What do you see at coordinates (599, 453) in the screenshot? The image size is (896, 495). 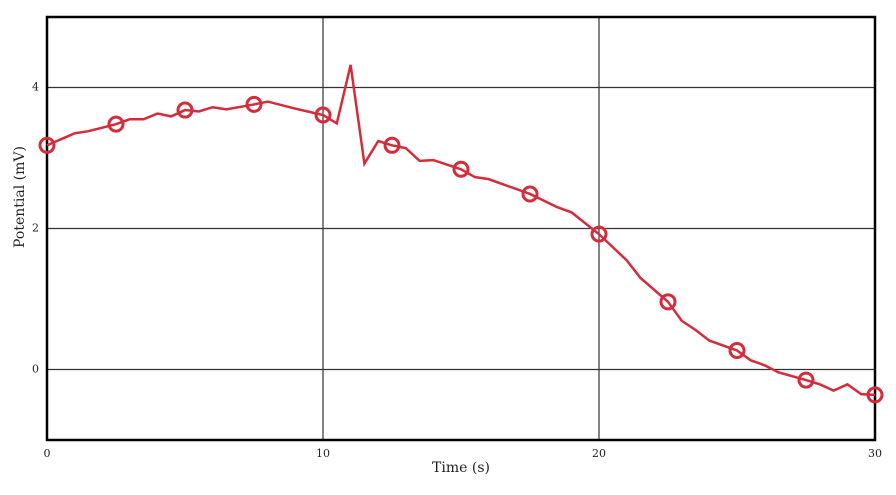 I see `x-tick-label: 20` at bounding box center [599, 453].